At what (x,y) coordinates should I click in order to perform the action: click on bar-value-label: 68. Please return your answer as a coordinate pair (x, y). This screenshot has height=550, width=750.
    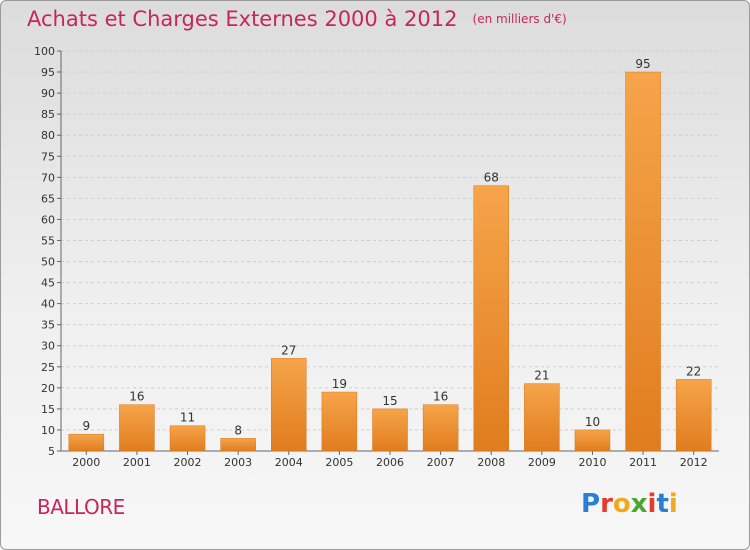
    Looking at the image, I should click on (491, 178).